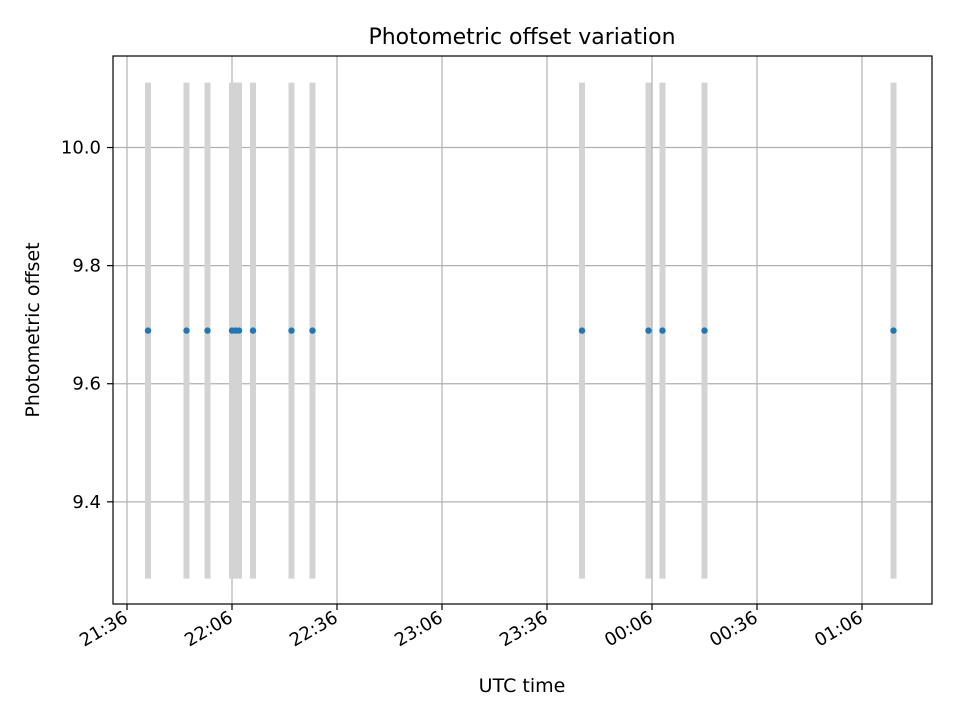 This screenshot has width=960, height=720. Describe the element at coordinates (521, 37) in the screenshot. I see `chart-title: Photometric offset variation` at that location.